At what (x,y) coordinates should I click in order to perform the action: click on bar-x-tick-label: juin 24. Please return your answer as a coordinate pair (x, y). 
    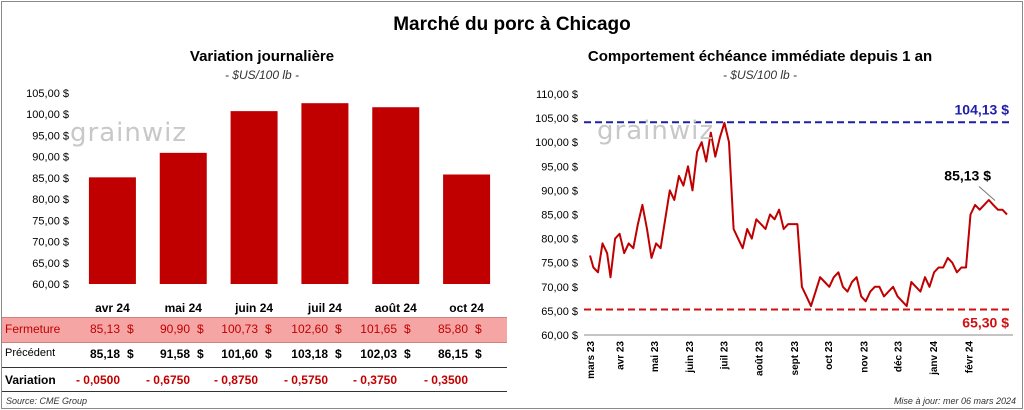
    Looking at the image, I should click on (253, 308).